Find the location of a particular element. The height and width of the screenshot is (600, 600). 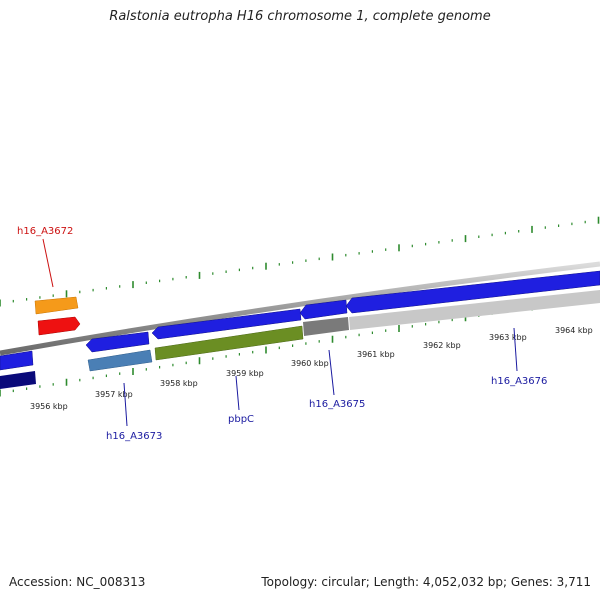

gene-label-h16-a3673: h16_A3673 is located at coordinates (134, 436).